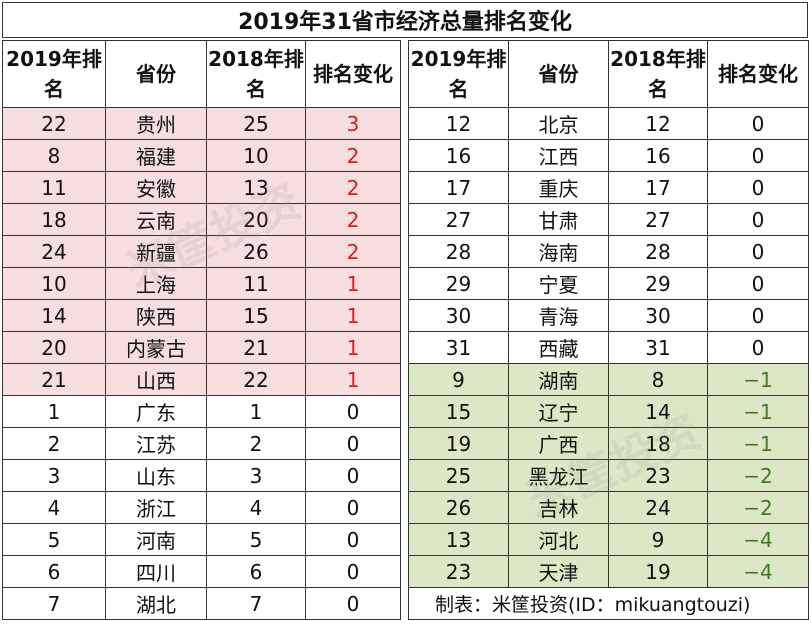 The width and height of the screenshot is (811, 629). Describe the element at coordinates (558, 187) in the screenshot. I see `province-cell: 重庆` at that location.